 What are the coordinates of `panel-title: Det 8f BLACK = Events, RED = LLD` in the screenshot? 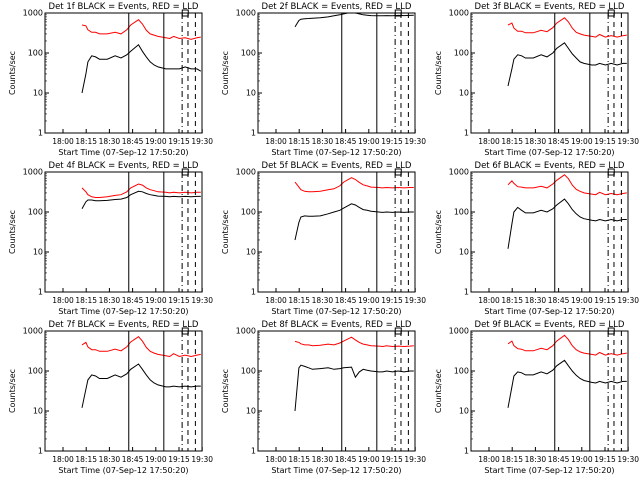 It's located at (337, 325).